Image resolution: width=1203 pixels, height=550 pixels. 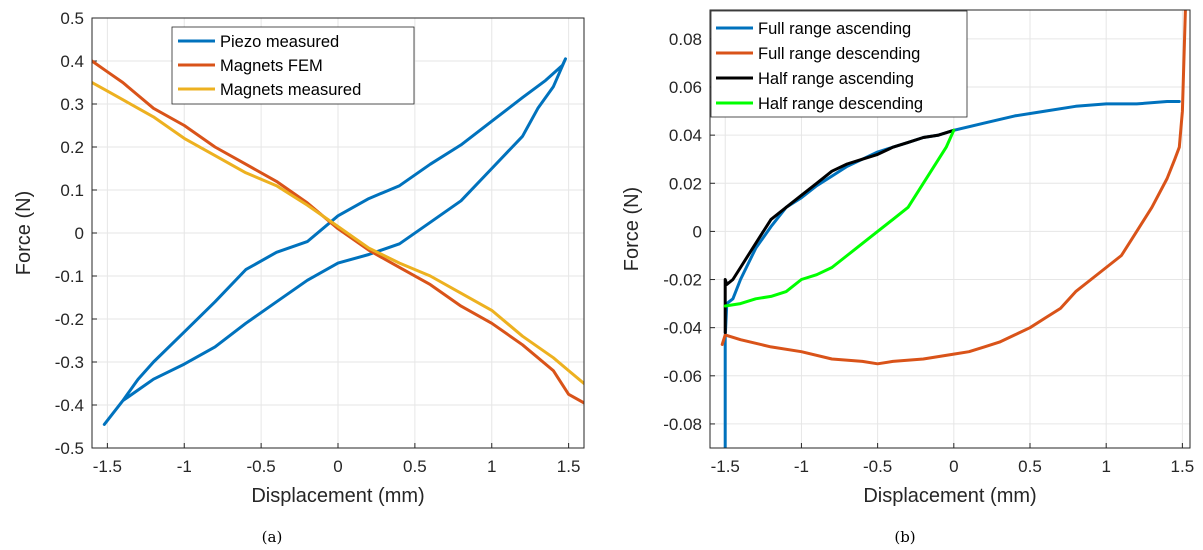 What do you see at coordinates (260, 466) in the screenshot?
I see `panel-a-x-tick-label: -0.5` at bounding box center [260, 466].